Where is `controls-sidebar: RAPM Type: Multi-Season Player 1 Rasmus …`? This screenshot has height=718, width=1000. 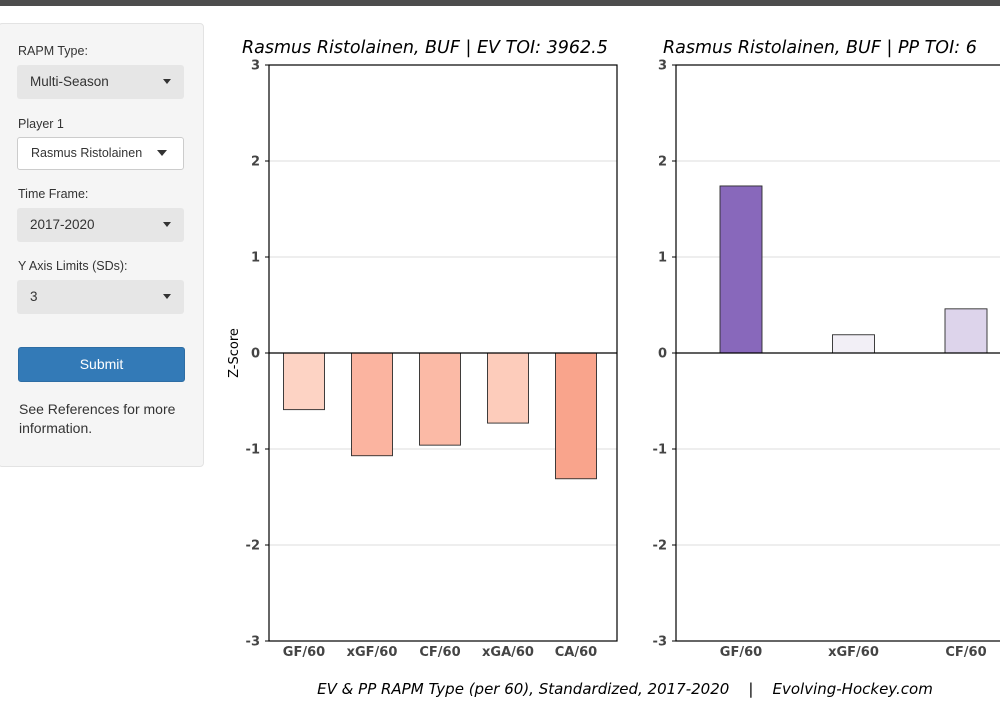 controls-sidebar: RAPM Type: Multi-Season Player 1 Rasmus … is located at coordinates (102, 245).